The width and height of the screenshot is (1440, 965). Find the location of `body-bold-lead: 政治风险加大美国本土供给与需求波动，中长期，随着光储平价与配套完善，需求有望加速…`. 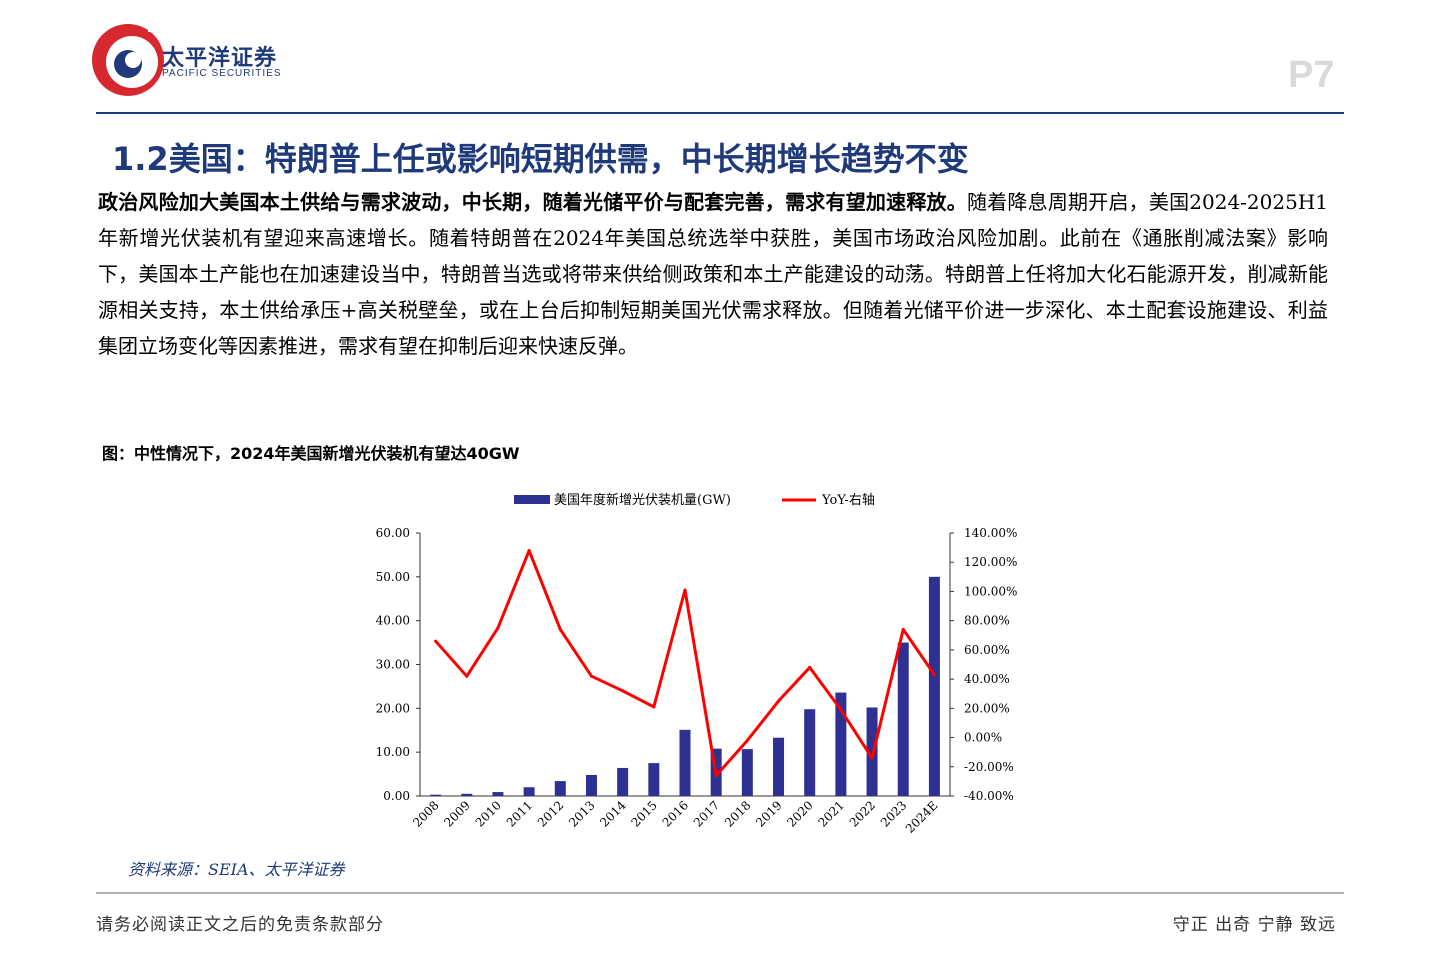

body-bold-lead: 政治风险加大美国本土供给与需求波动，中长期，随着光储平价与配套完善，需求有望加速… is located at coordinates (532, 202).